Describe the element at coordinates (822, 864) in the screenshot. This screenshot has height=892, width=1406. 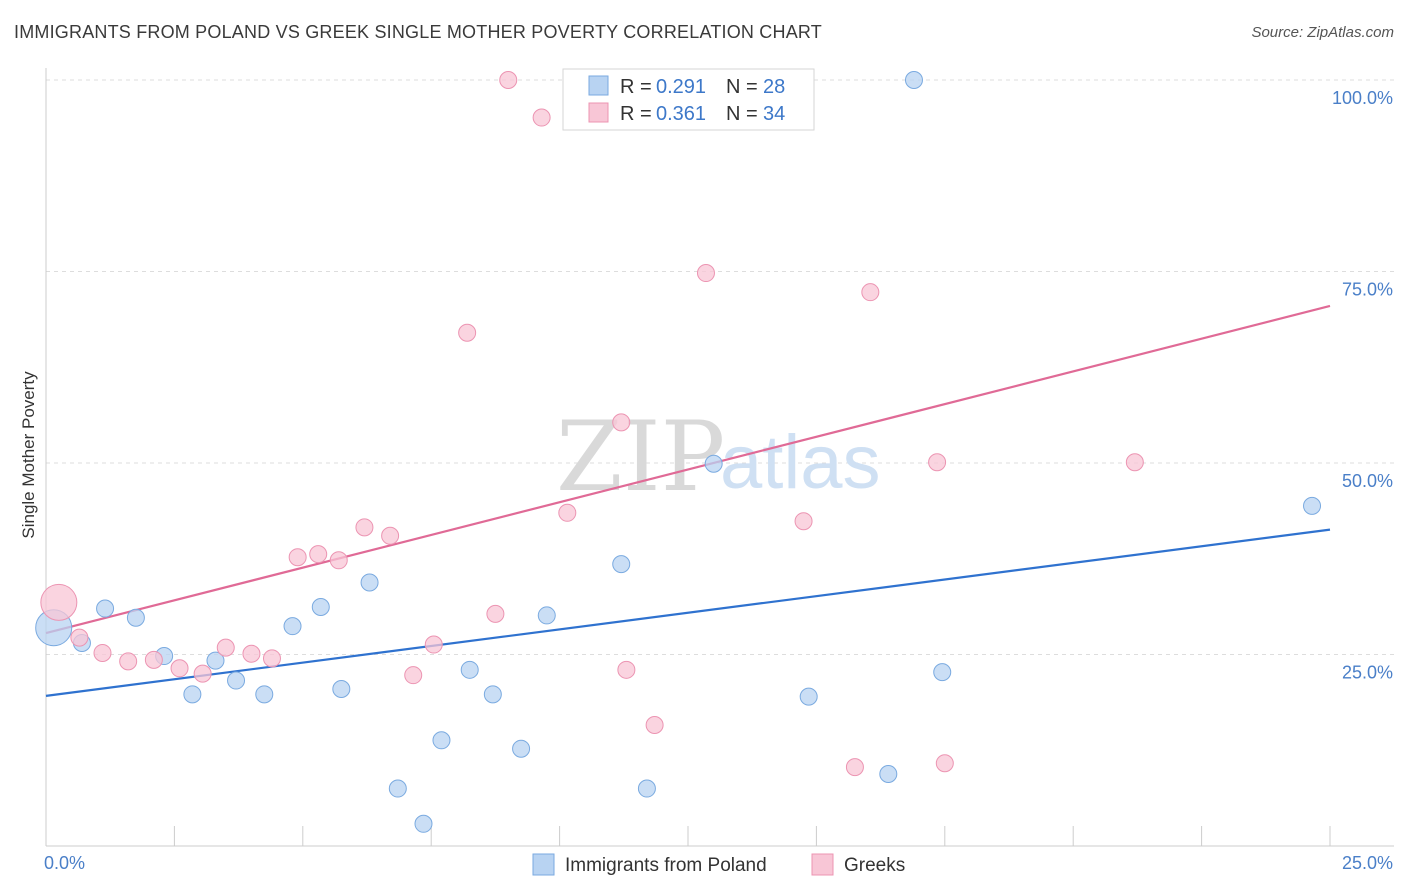
I see `bottom-legend-swatch-greeks` at that location.